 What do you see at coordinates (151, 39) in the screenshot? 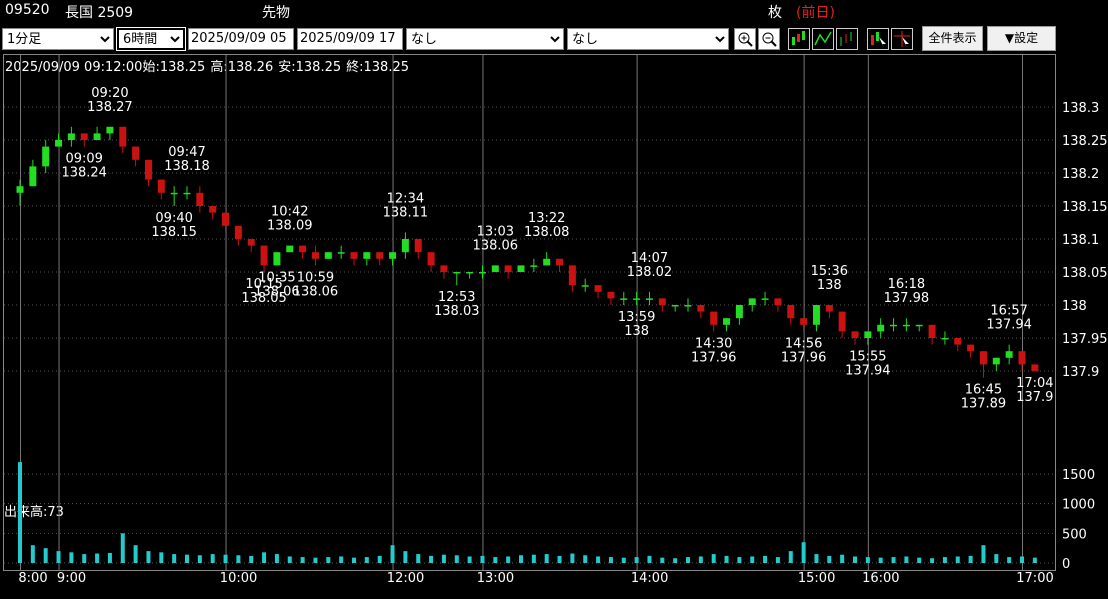
I see `span-select: 6時間` at bounding box center [151, 39].